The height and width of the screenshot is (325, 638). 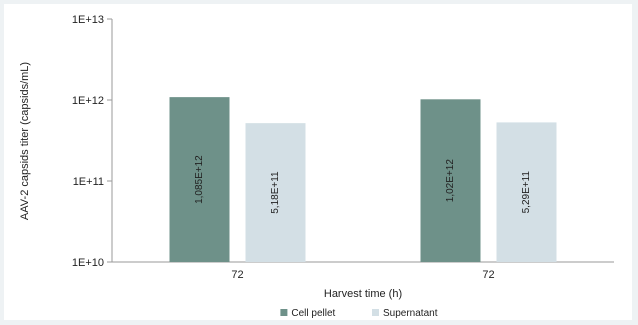 I want to click on legend: Cell pellet Supernatant, so click(x=359, y=313).